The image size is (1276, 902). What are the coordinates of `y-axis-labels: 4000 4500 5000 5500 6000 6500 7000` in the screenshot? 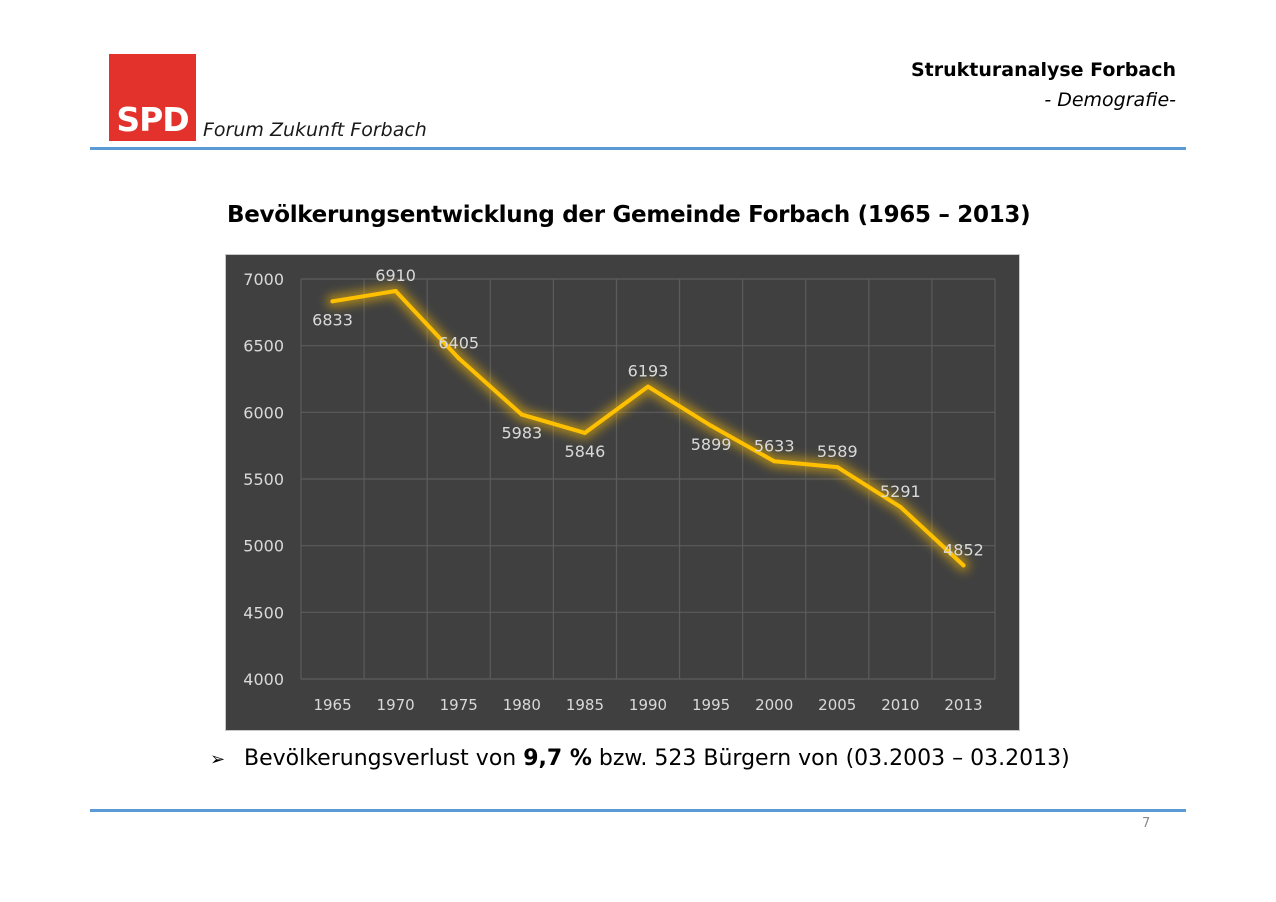 It's located at (263, 479).